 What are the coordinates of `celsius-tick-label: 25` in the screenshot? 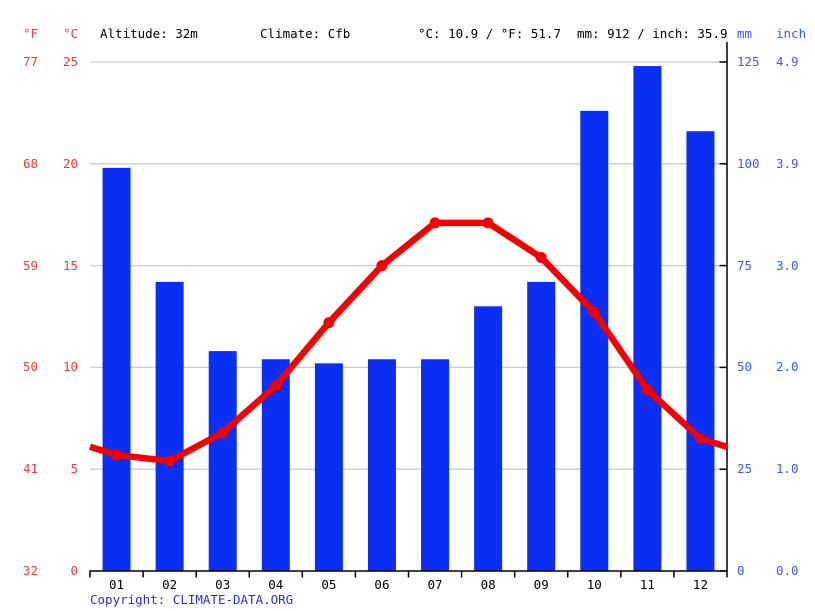 It's located at (70, 61).